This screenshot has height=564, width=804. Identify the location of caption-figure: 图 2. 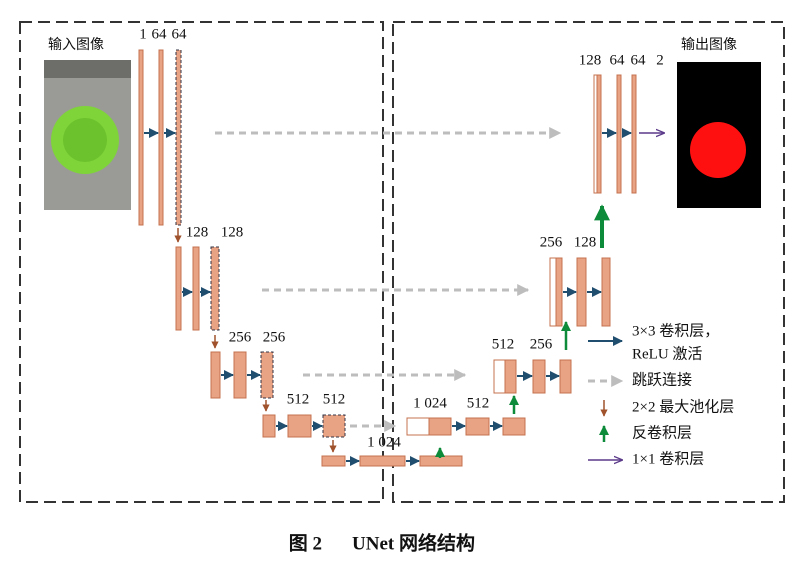
(305, 543).